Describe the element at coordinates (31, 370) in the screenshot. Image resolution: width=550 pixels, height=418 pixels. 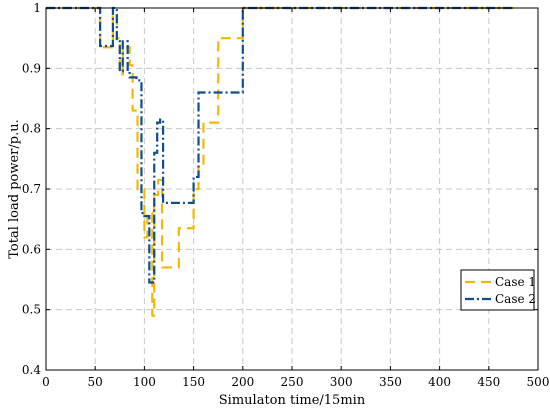
I see `y-tick-label: 0.4` at that location.